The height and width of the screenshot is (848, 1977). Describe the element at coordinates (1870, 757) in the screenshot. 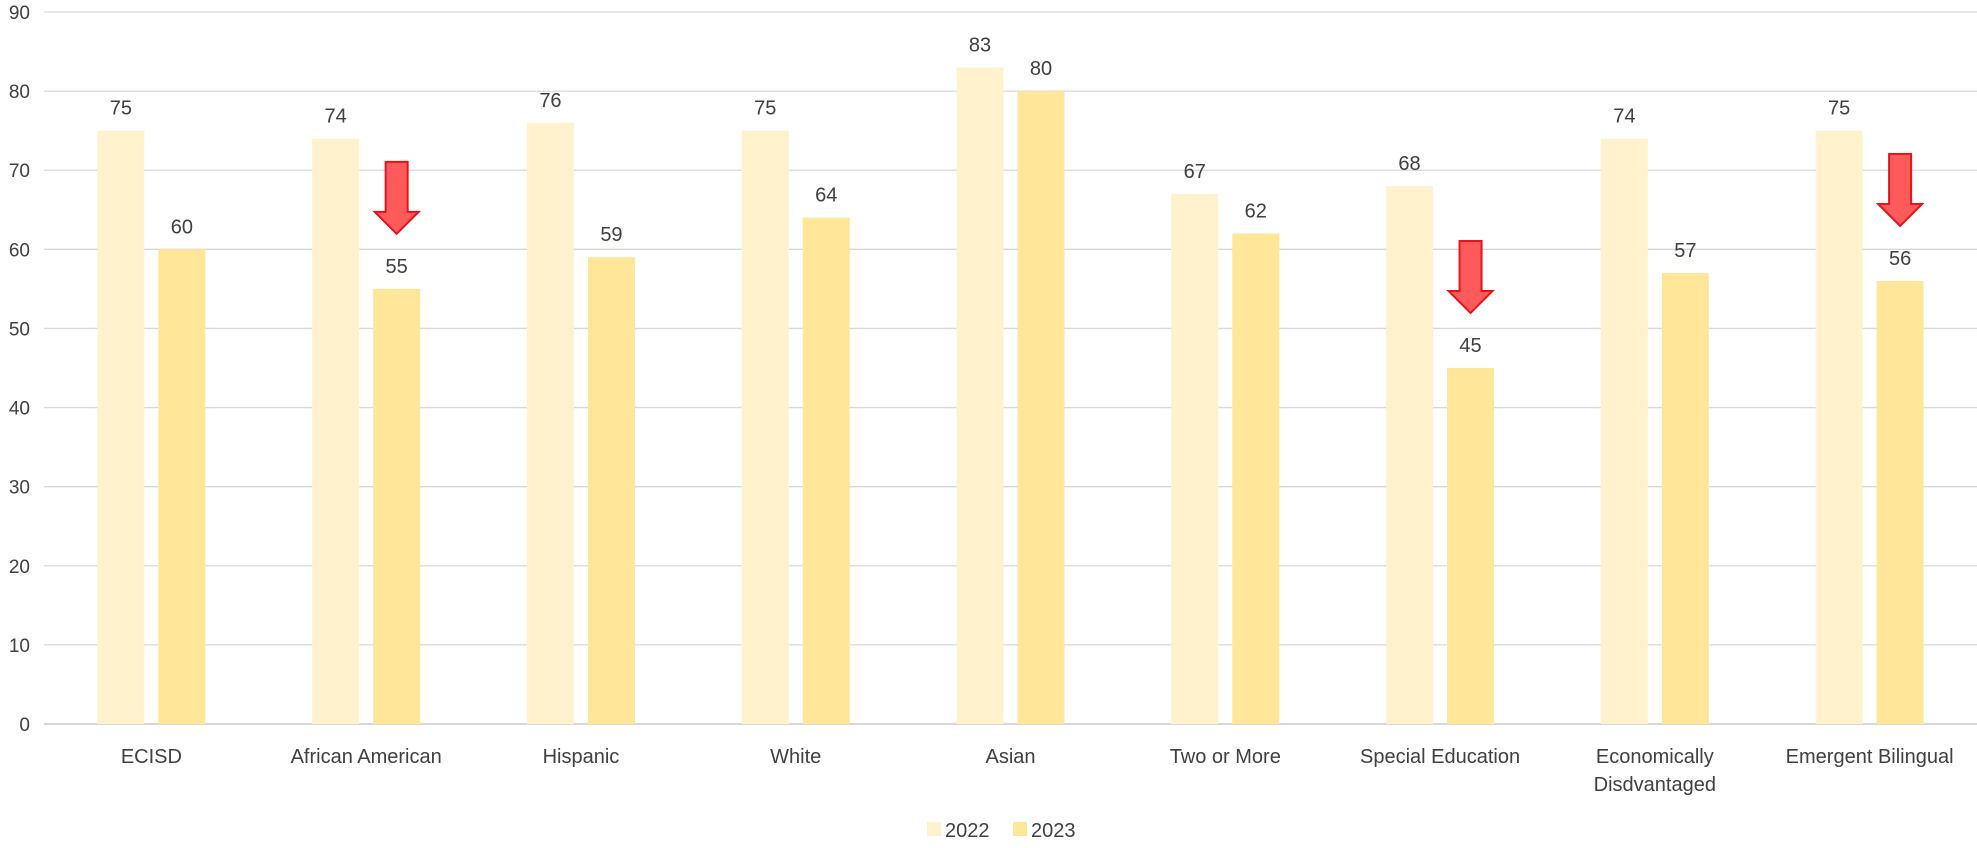

I see `x-category-label: Emergent Bilingual` at that location.